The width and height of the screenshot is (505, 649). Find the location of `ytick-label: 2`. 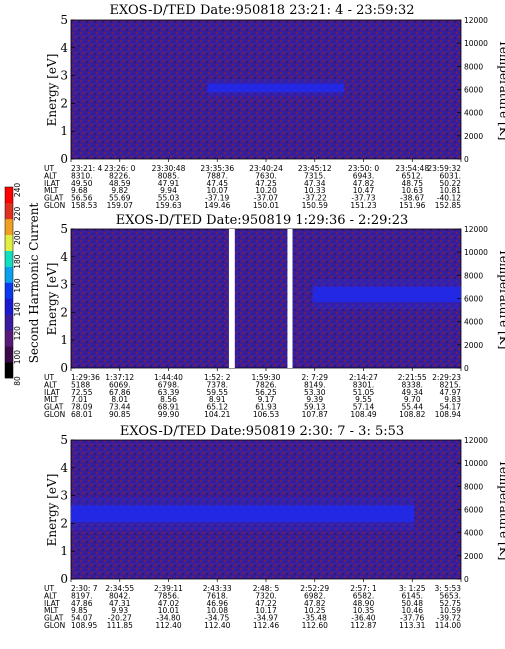

ytick-label: 2 is located at coordinates (64, 103).